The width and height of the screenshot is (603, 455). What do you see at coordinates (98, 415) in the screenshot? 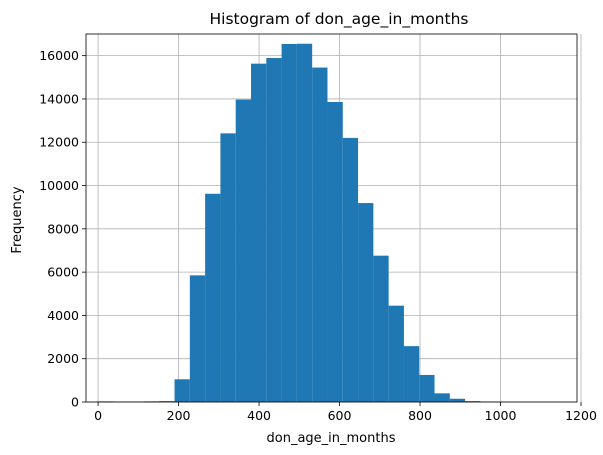
I see `x-tick-label: 0` at bounding box center [98, 415].